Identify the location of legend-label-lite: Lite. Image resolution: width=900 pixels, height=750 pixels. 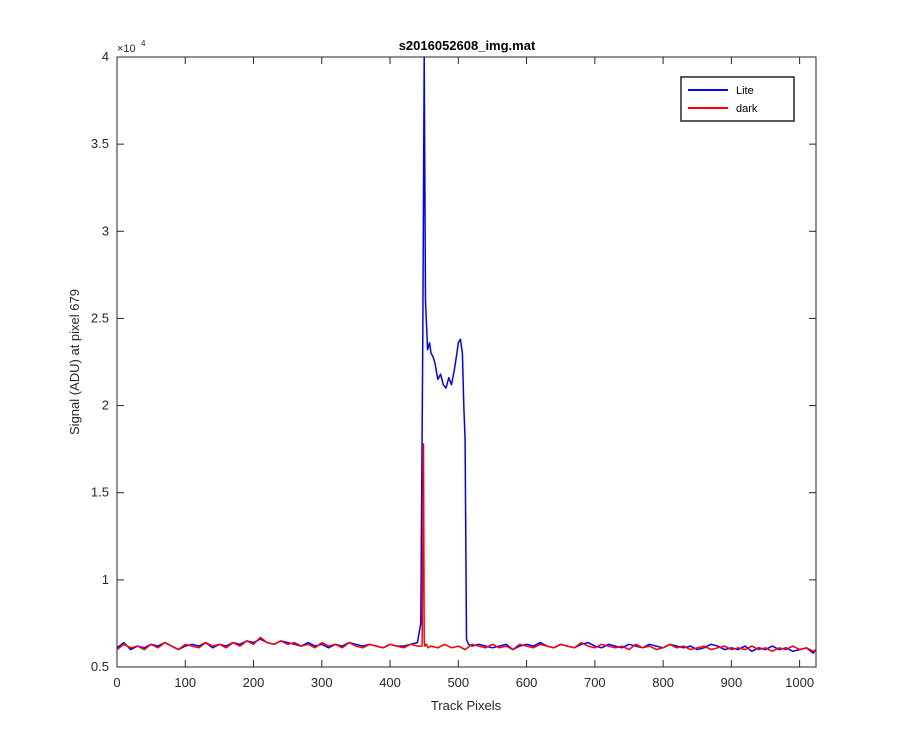
(745, 91).